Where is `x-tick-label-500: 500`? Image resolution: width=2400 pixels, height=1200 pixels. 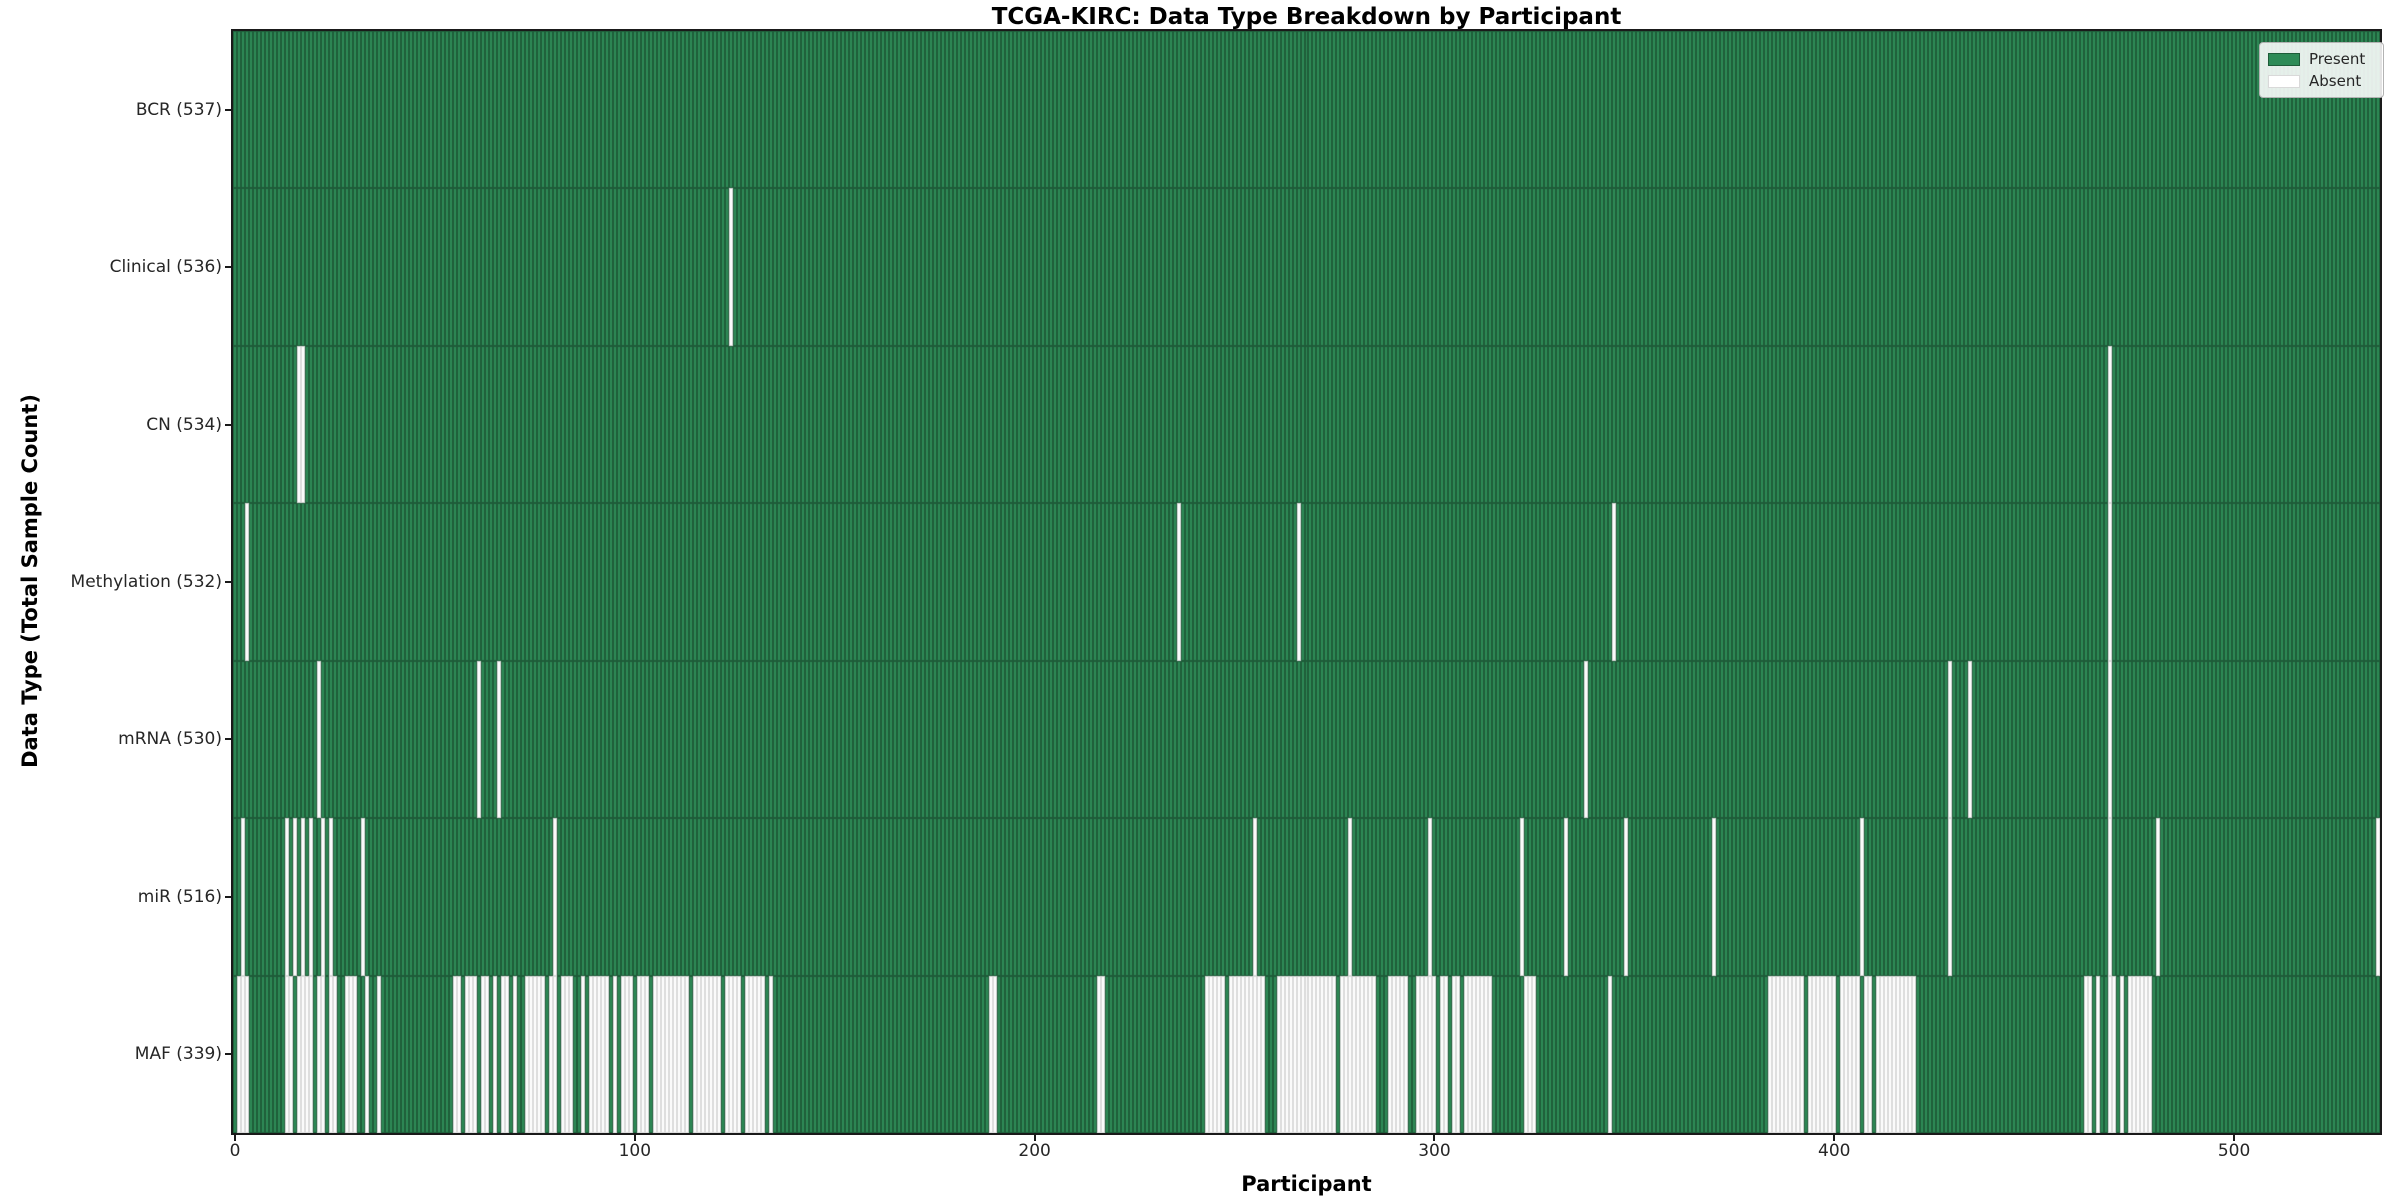
x-tick-label-500: 500 is located at coordinates (2234, 1151).